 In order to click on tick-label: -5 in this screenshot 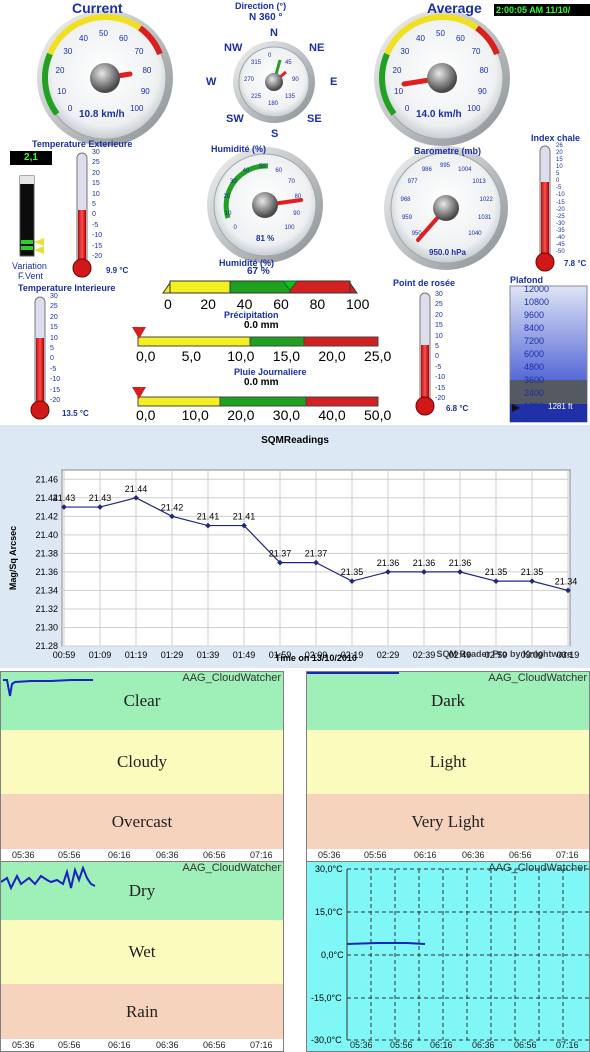, I will do `click(438, 367)`.